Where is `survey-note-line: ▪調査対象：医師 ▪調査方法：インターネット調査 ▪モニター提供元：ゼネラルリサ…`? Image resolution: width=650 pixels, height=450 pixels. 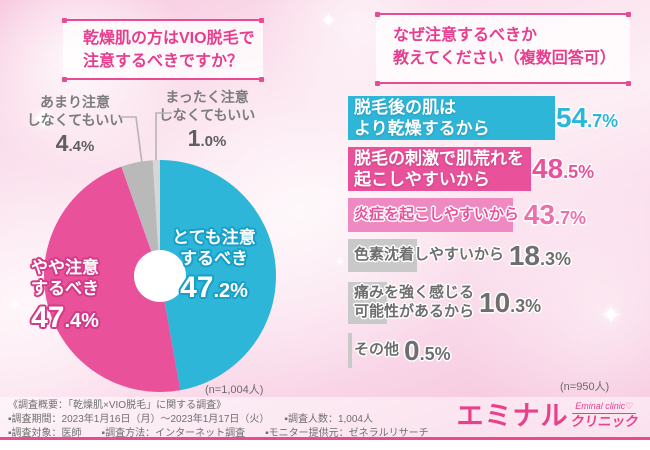
survey-note-line: ▪調査対象：医師 ▪調査方法：インターネット調査 ▪モニター提供元：ゼネラルリサ… is located at coordinates (218, 433).